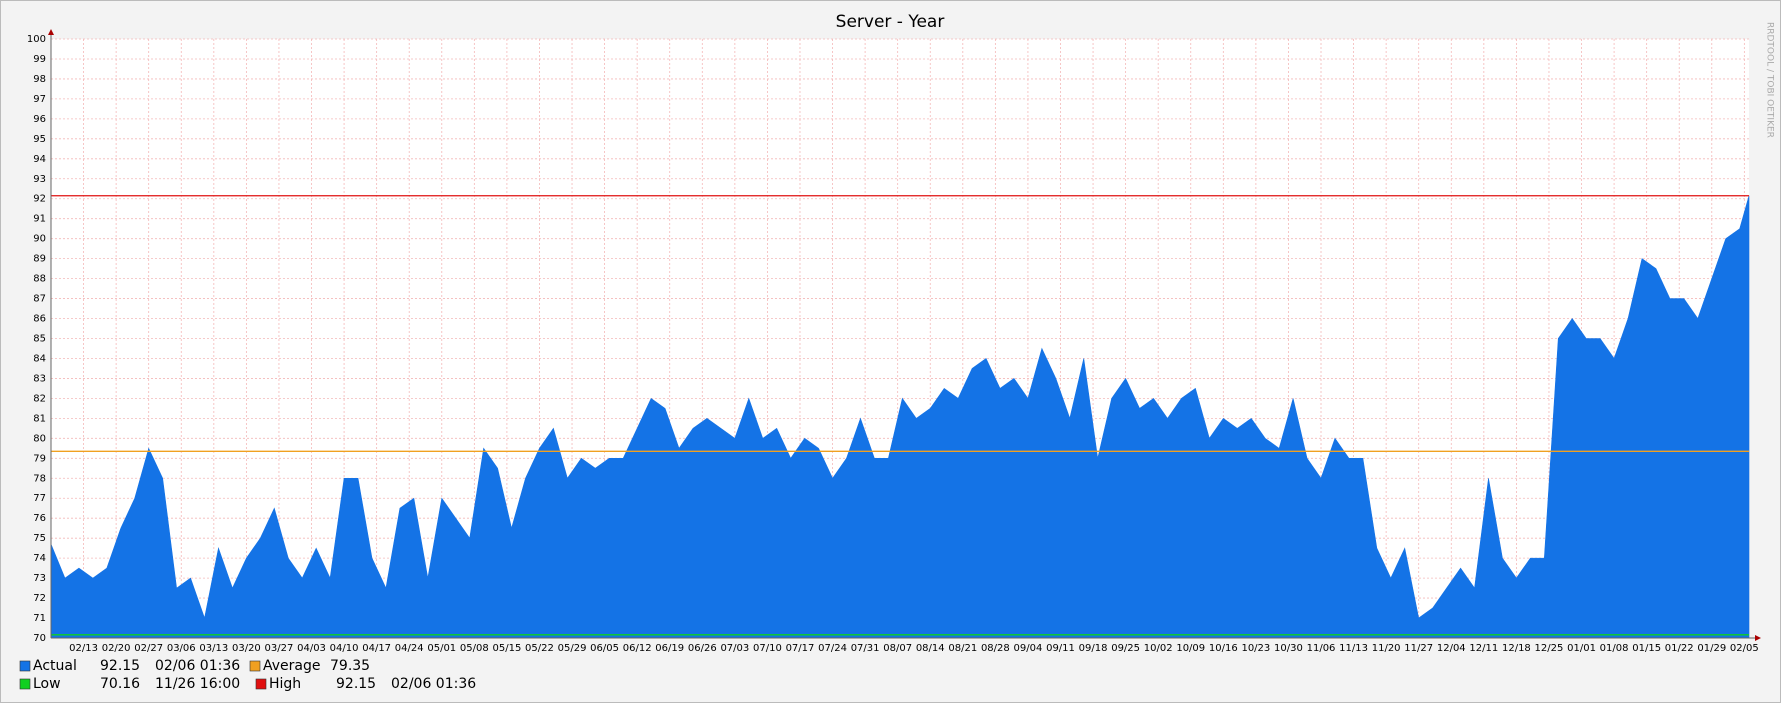 The width and height of the screenshot is (1781, 703). I want to click on x-tick-label: 11/06, so click(1321, 648).